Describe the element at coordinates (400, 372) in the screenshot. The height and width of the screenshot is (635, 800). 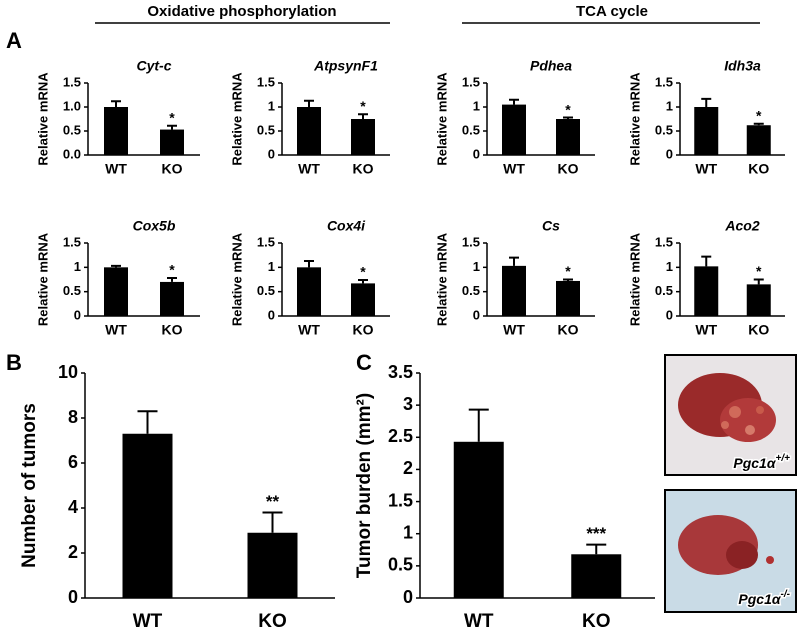
I see `y-tick-label: 3.5` at that location.